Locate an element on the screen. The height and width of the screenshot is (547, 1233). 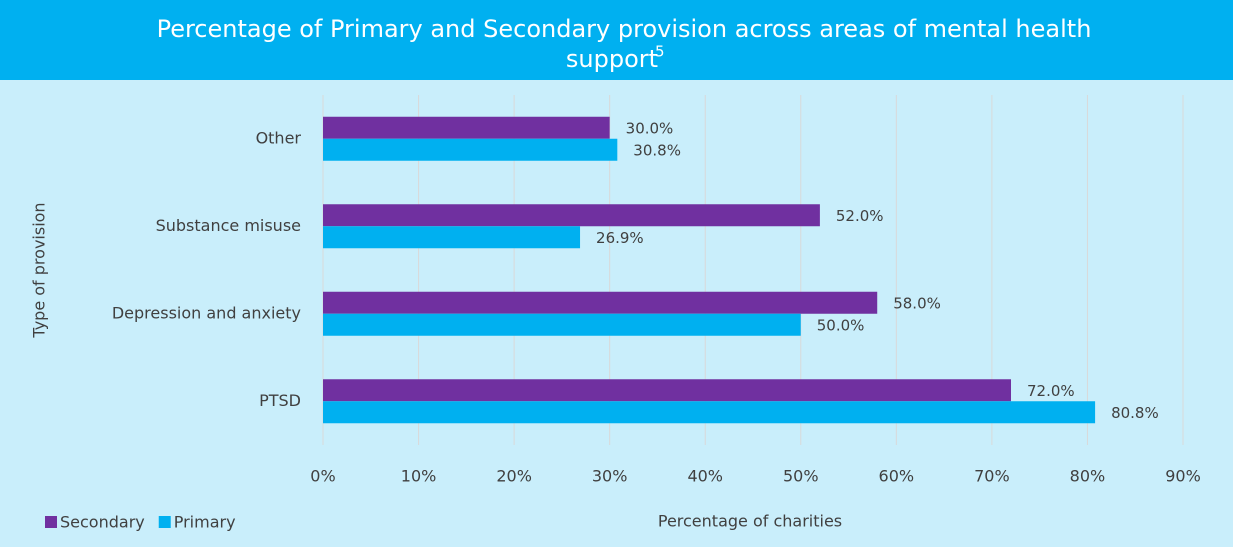
legend-label: Primary is located at coordinates (205, 522).